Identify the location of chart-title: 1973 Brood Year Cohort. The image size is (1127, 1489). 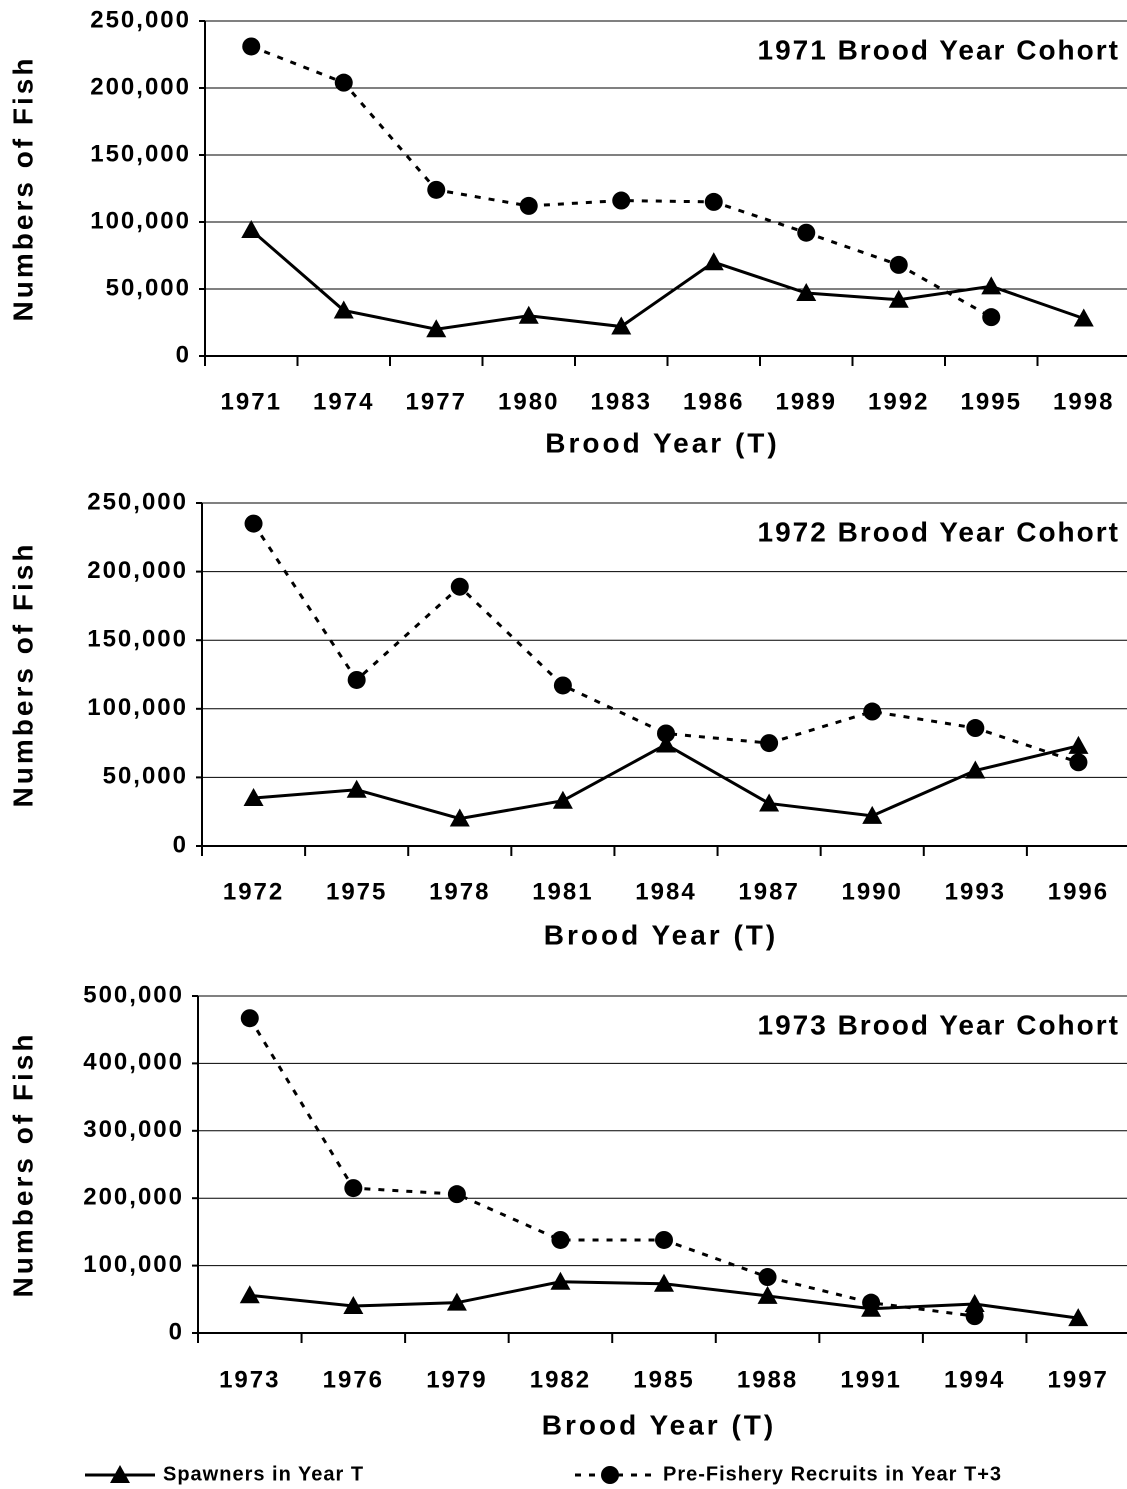
(939, 1024).